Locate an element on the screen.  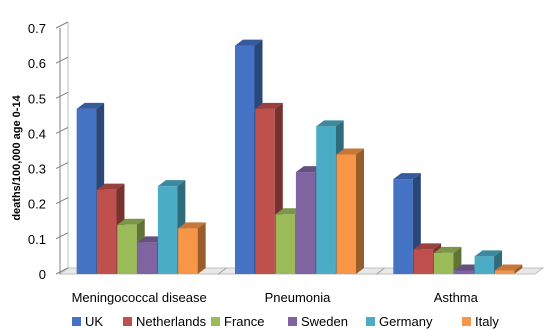
legend-item: Italy is located at coordinates (480, 321).